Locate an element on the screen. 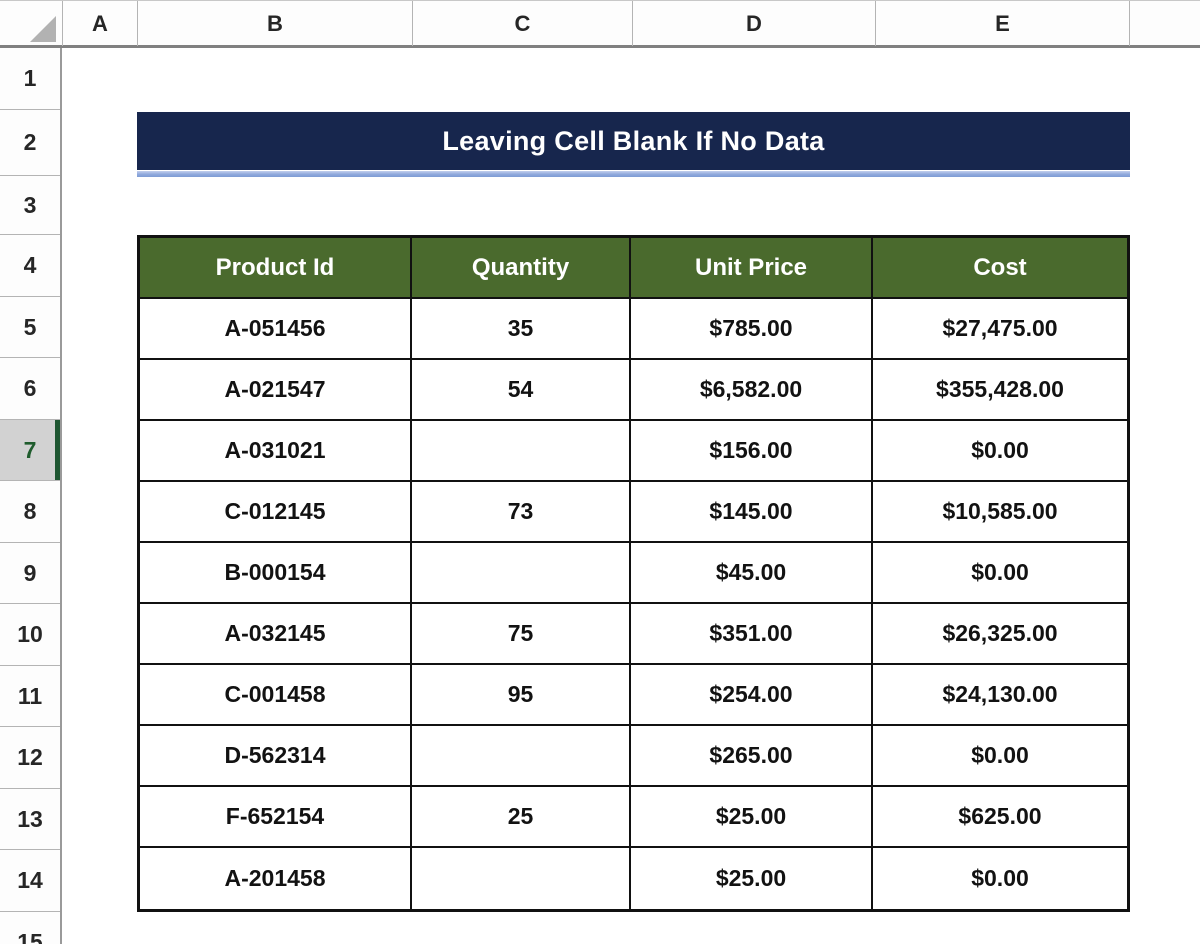 Image resolution: width=1200 pixels, height=944 pixels. table-cell-d11: $254.00 is located at coordinates (752, 695).